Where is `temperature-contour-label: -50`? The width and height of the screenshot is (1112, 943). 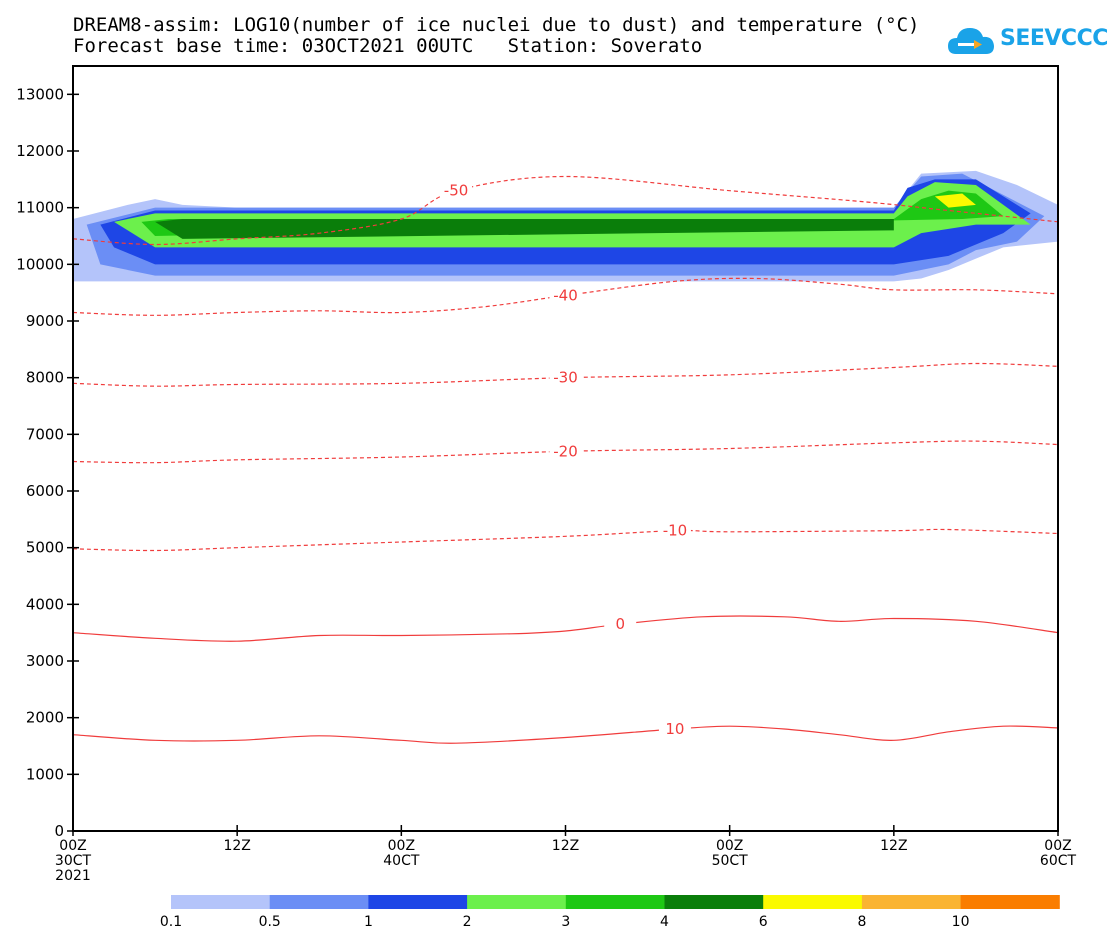
temperature-contour-label: -50 is located at coordinates (456, 191).